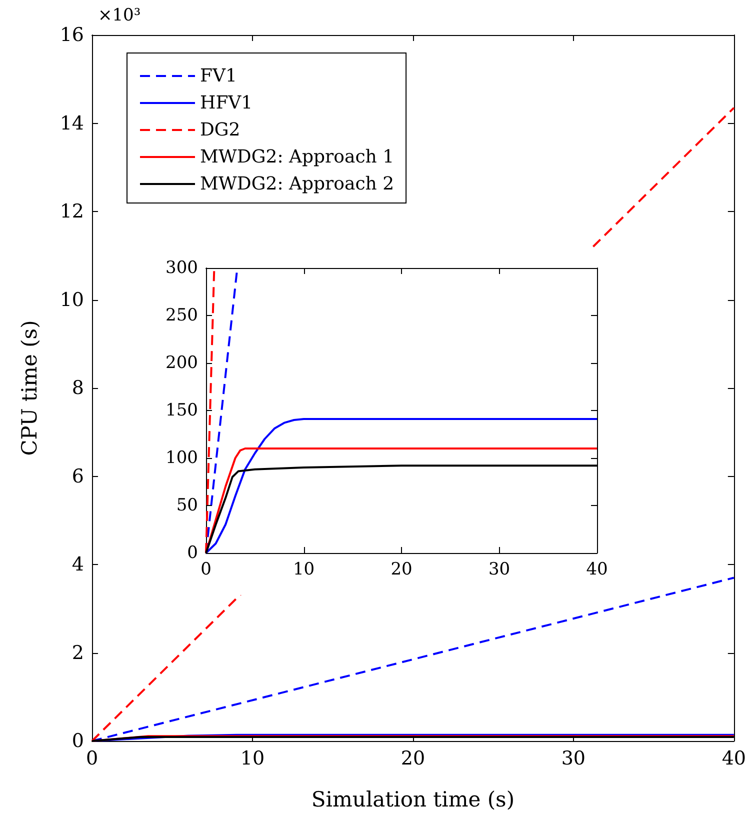  Describe the element at coordinates (78, 565) in the screenshot. I see `y-tick-label: 4` at that location.